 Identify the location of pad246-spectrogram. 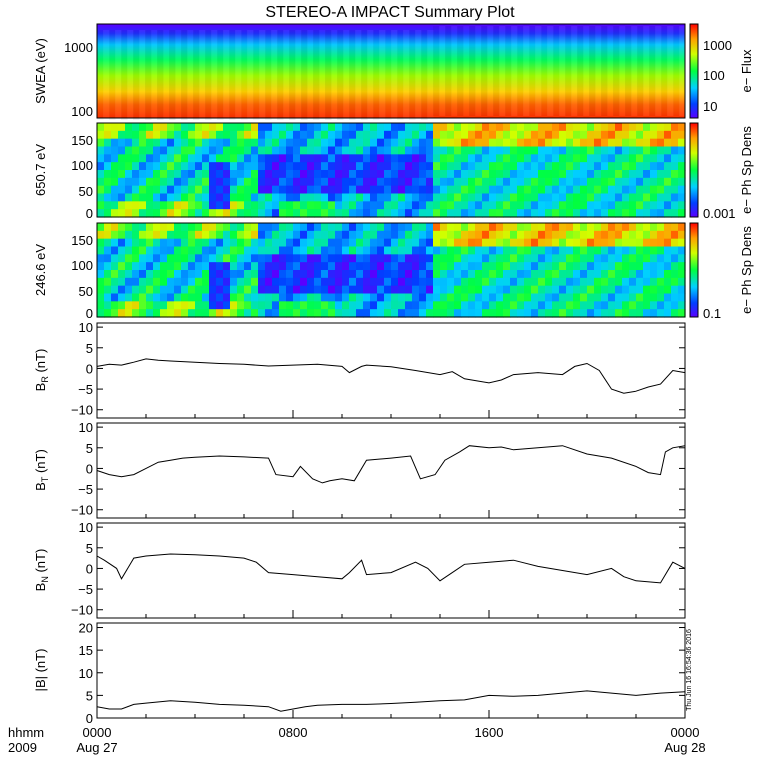
(391, 270).